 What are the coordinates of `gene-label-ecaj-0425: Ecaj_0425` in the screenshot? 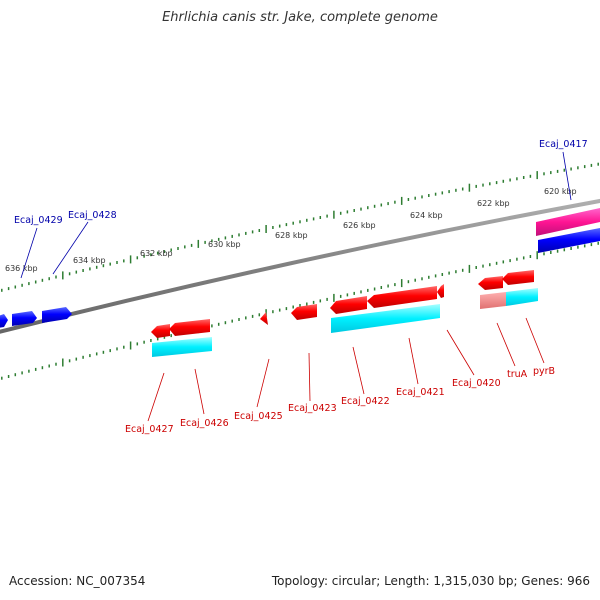 It's located at (258, 416).